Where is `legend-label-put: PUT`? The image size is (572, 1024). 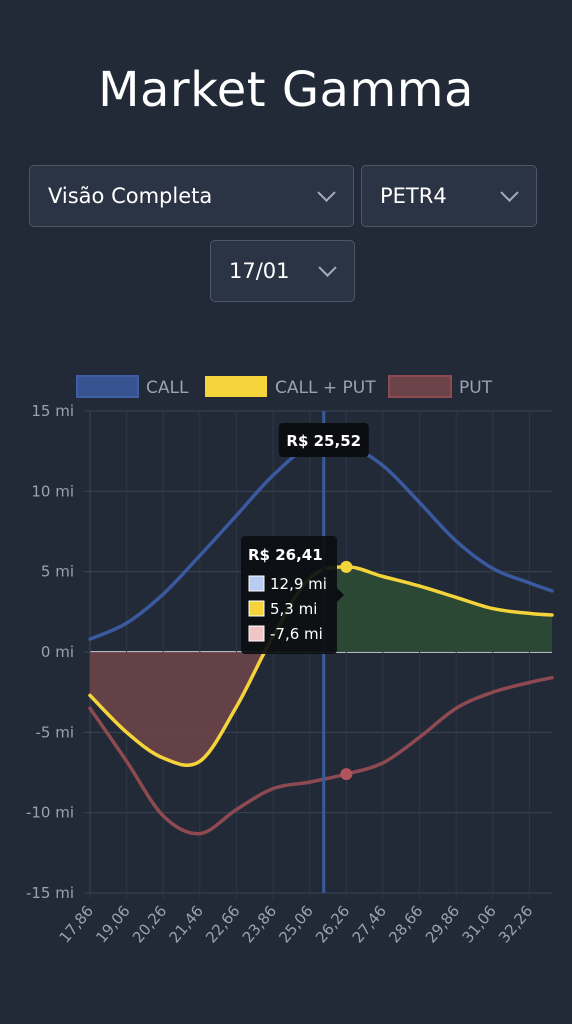 legend-label-put: PUT is located at coordinates (476, 388).